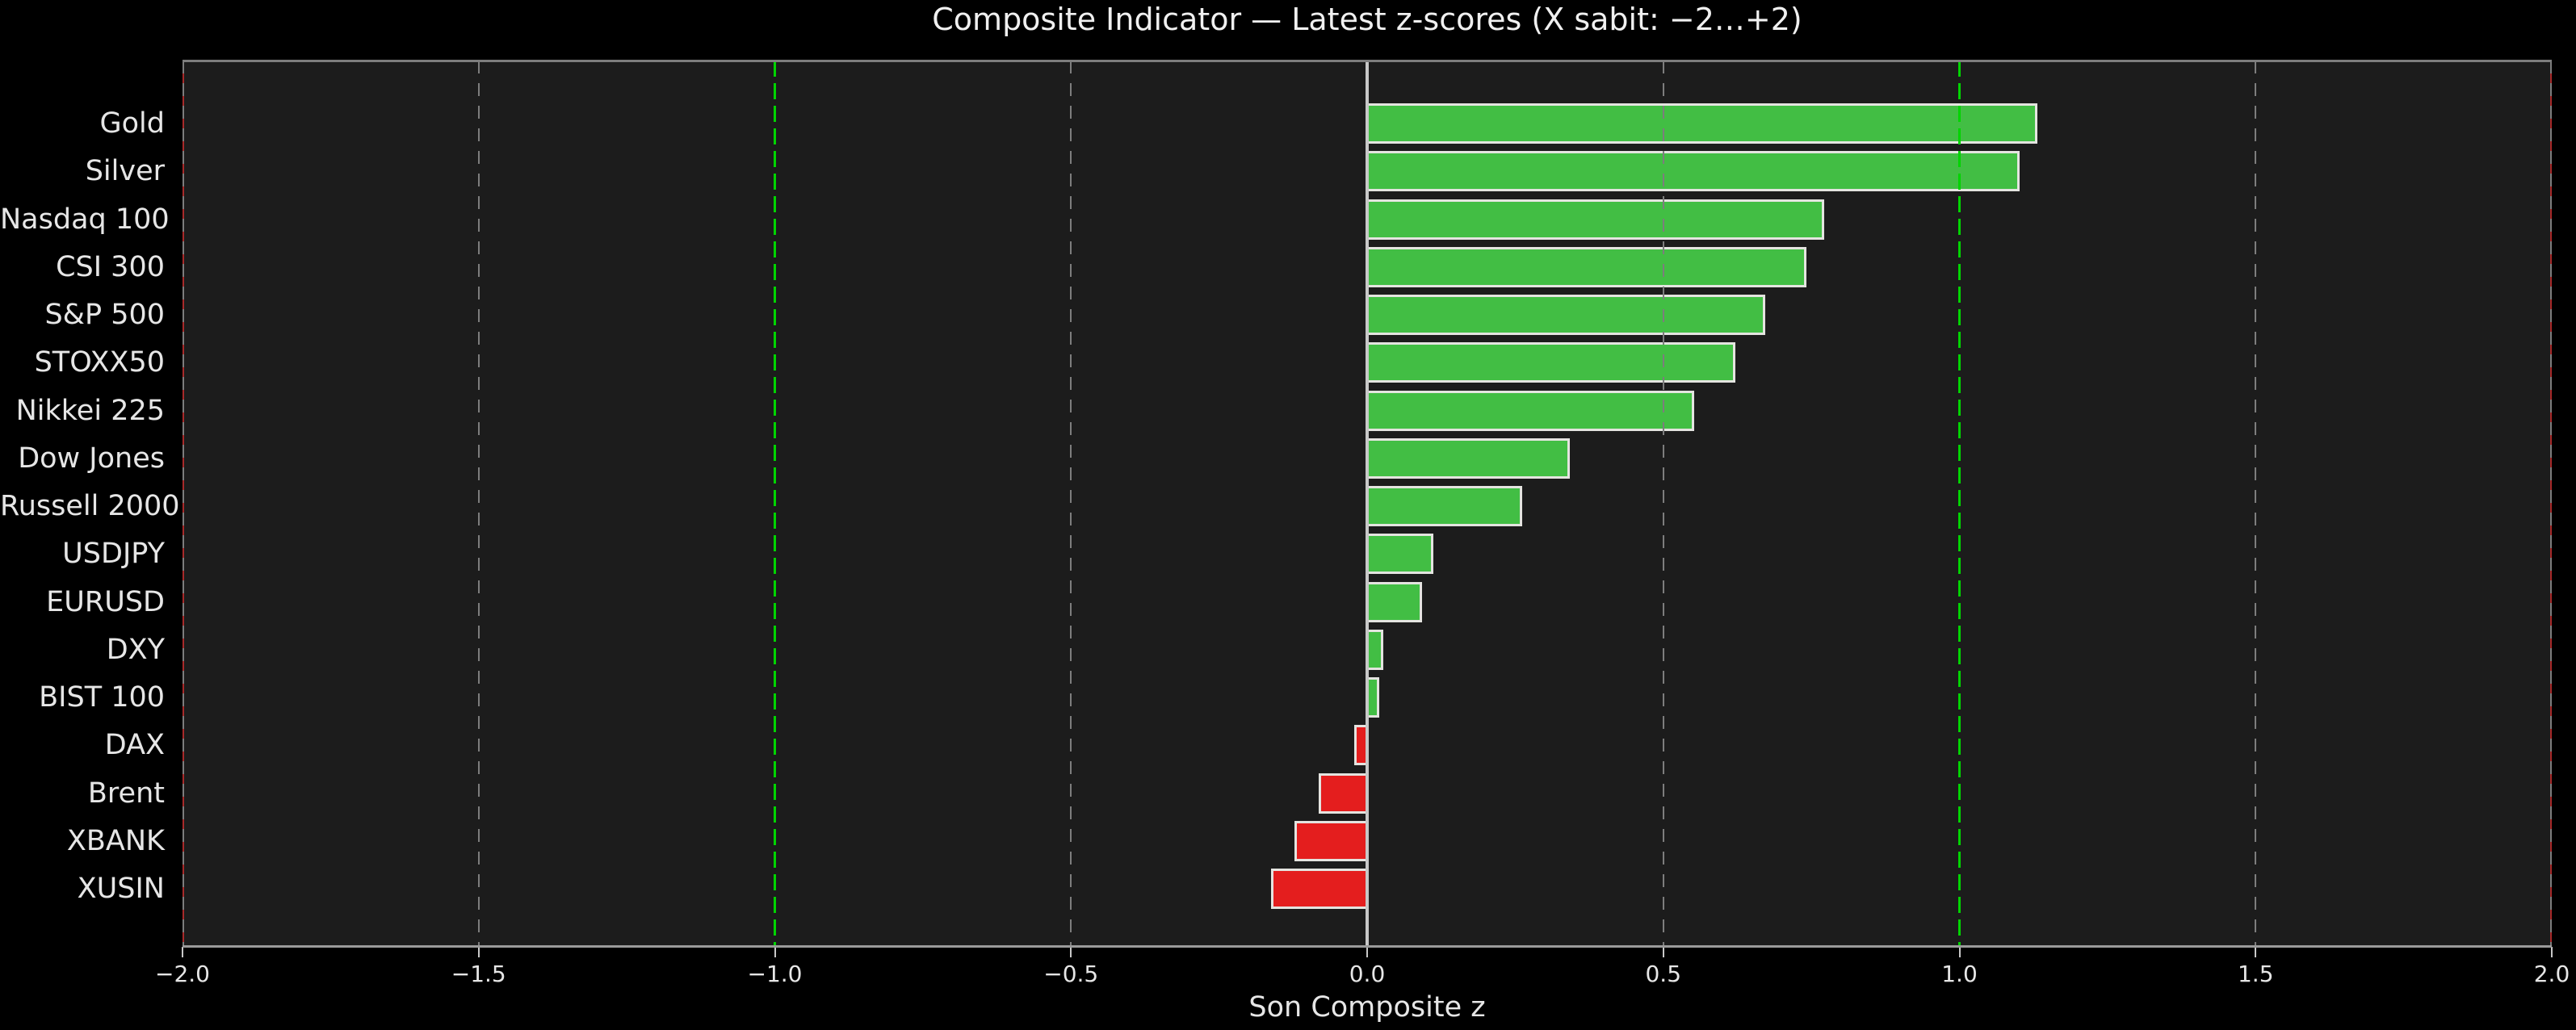  I want to click on x-tick-label: 2.0, so click(2551, 974).